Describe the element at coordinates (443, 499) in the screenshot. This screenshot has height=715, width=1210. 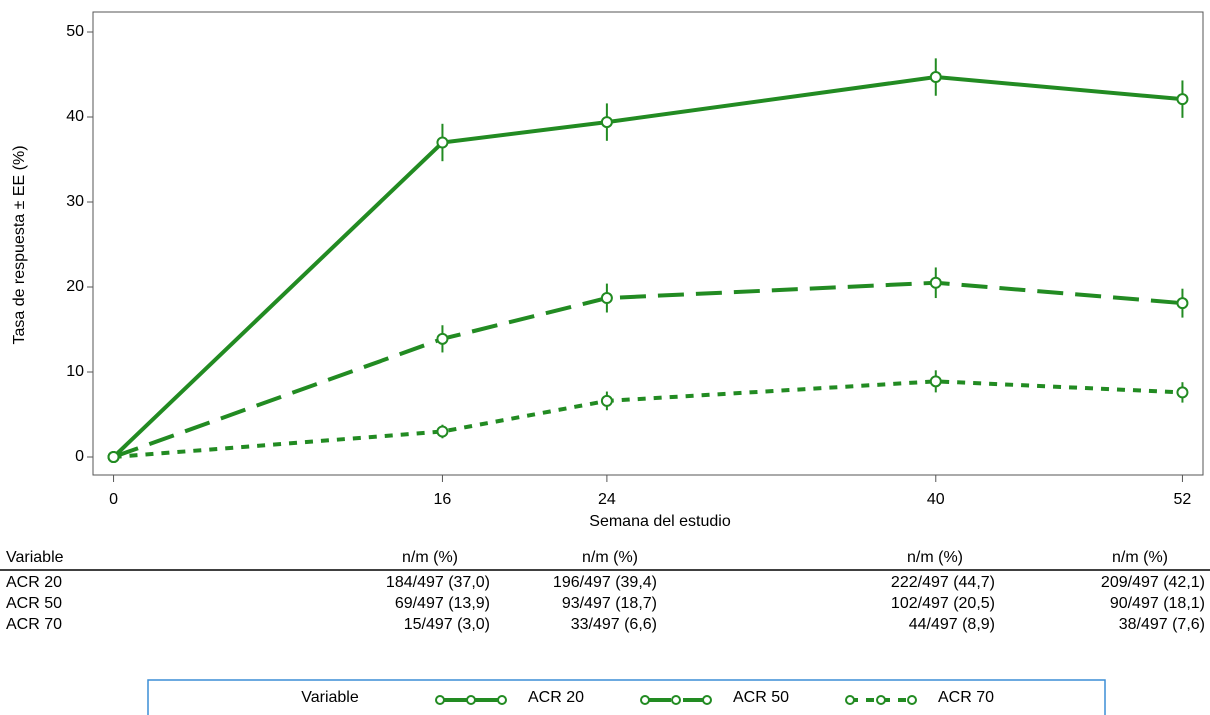
I see `x-tick-label: 16` at that location.